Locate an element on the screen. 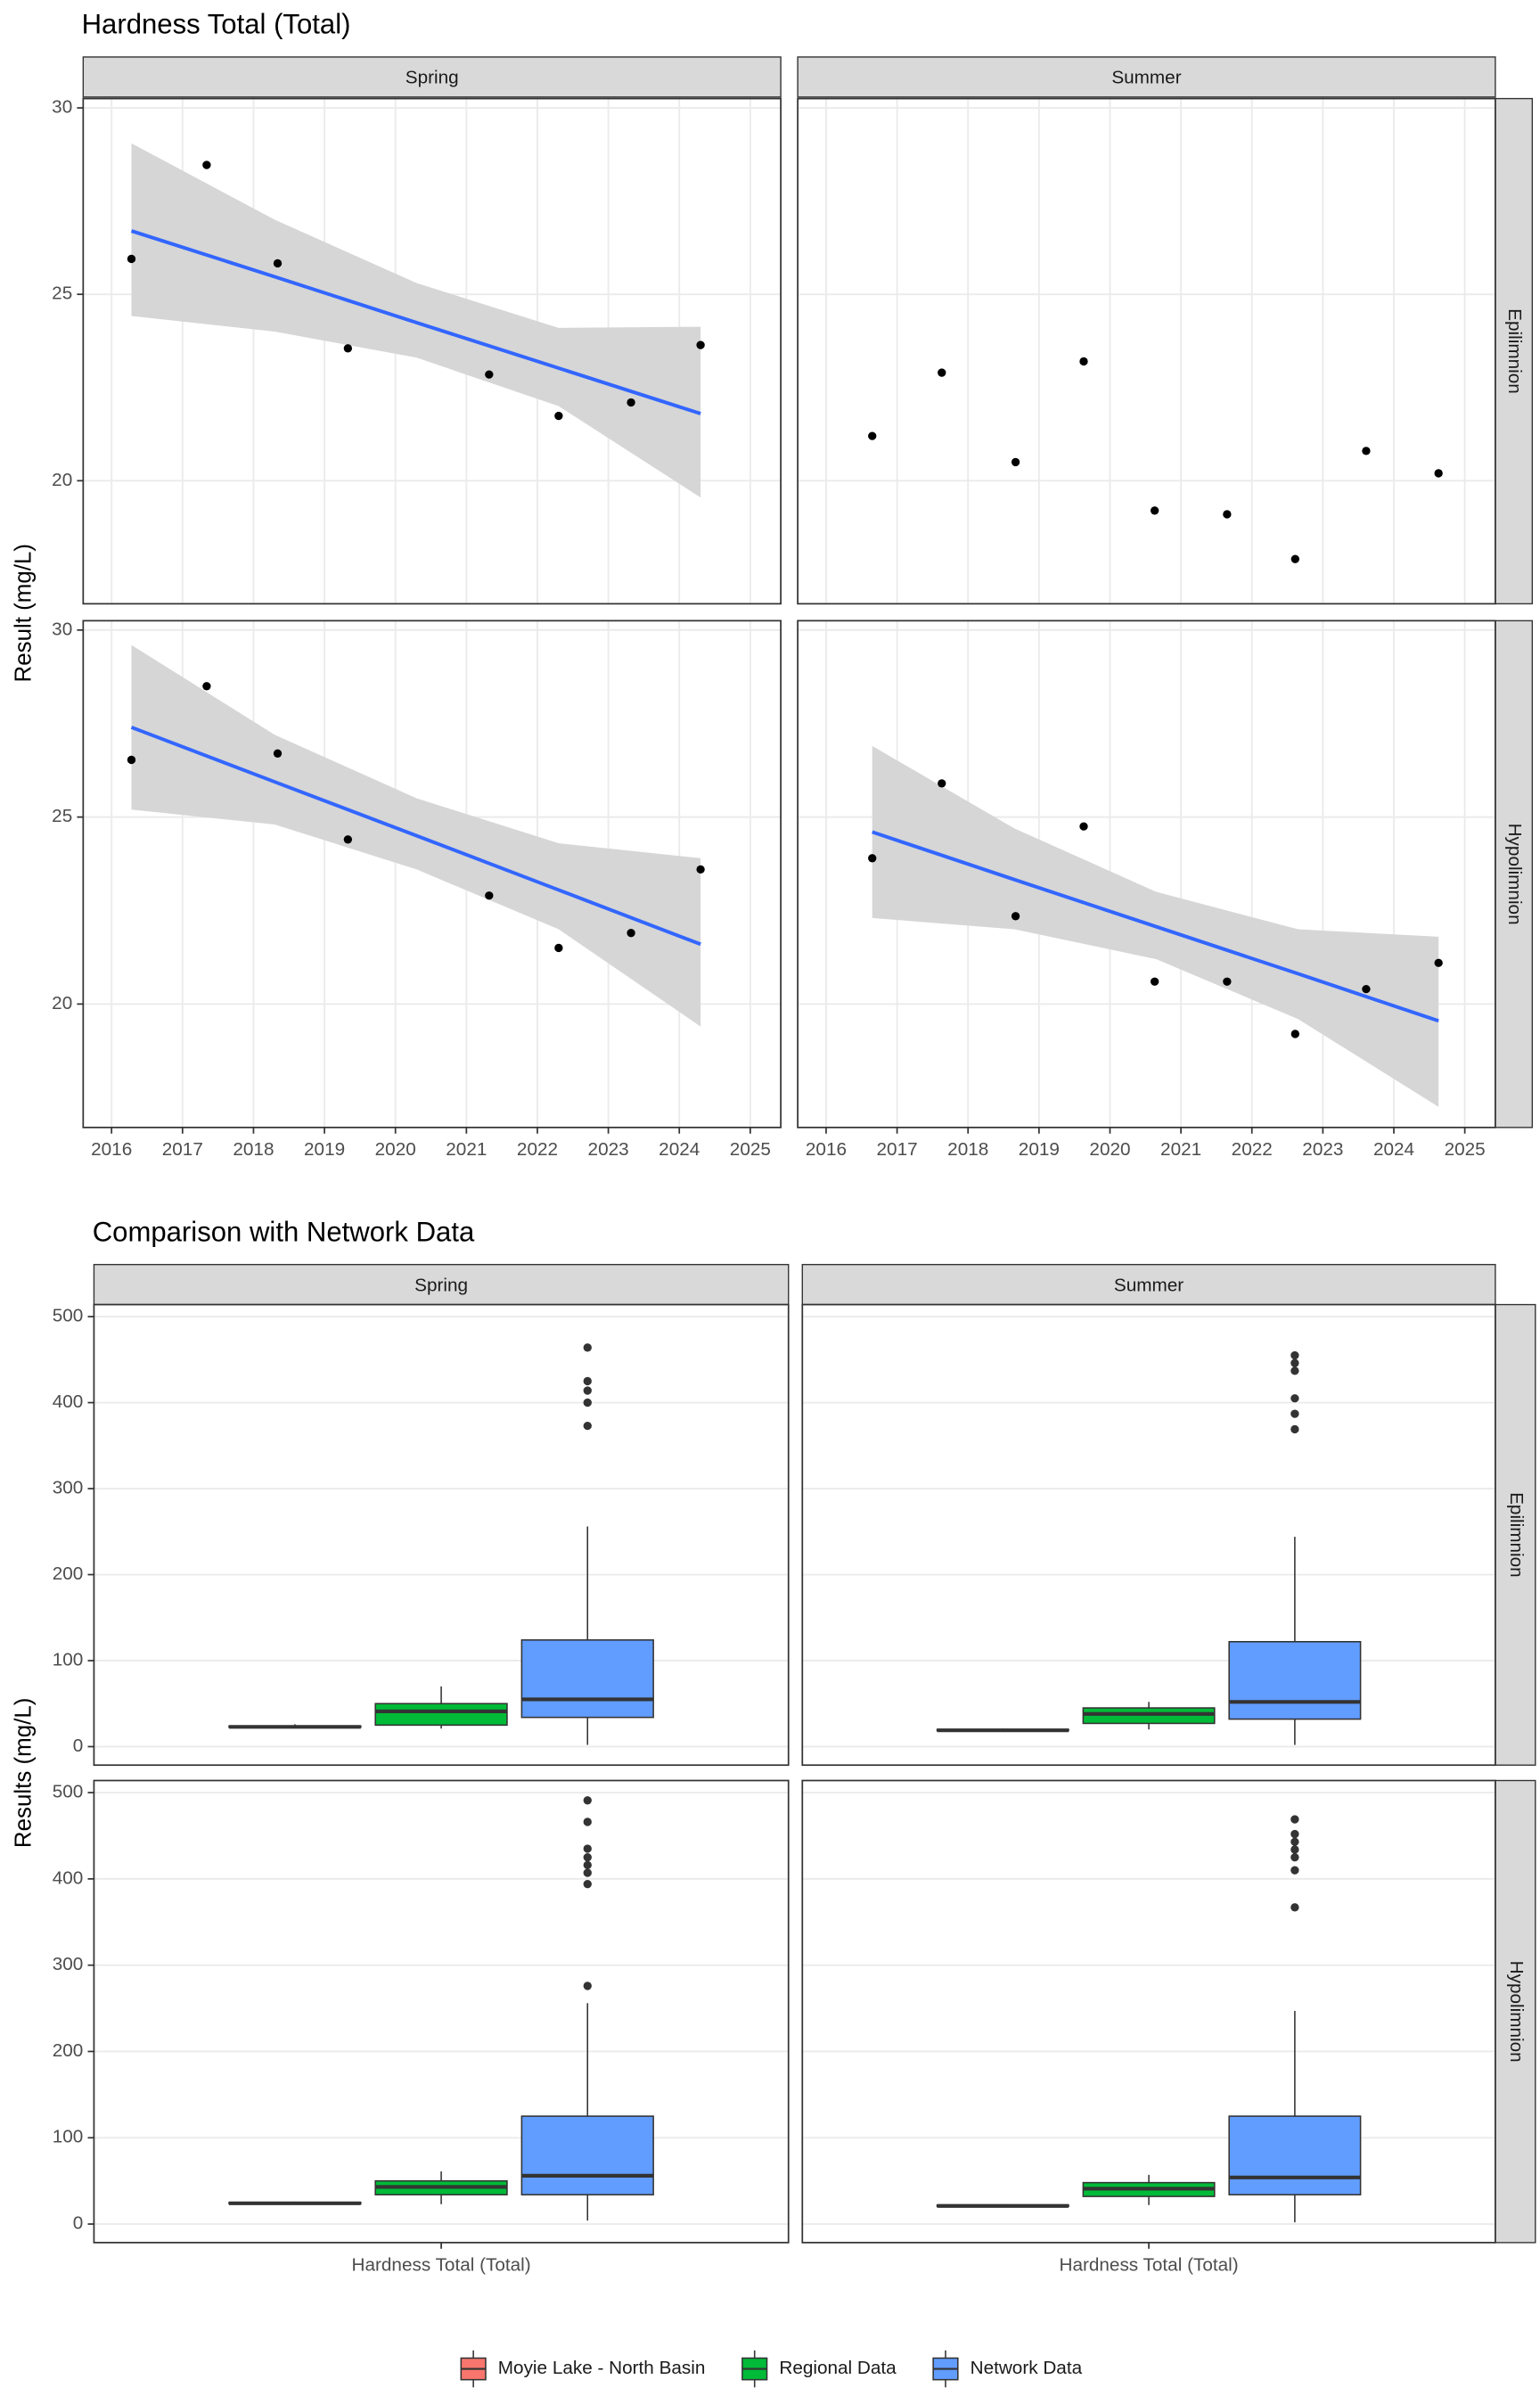 The height and width of the screenshot is (2396, 1540). x-tick-label: 2019 is located at coordinates (324, 1149).